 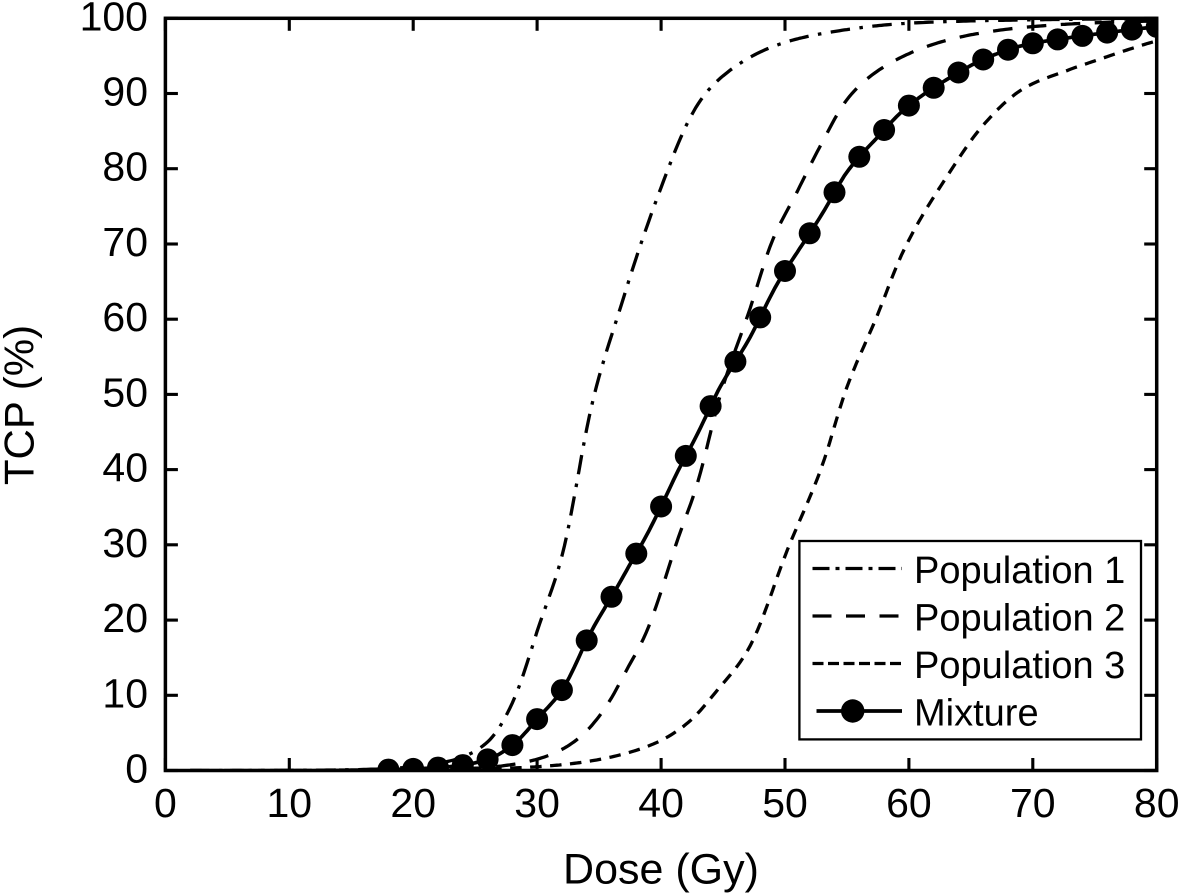 What do you see at coordinates (976, 714) in the screenshot?
I see `svg-text: Mixture` at bounding box center [976, 714].